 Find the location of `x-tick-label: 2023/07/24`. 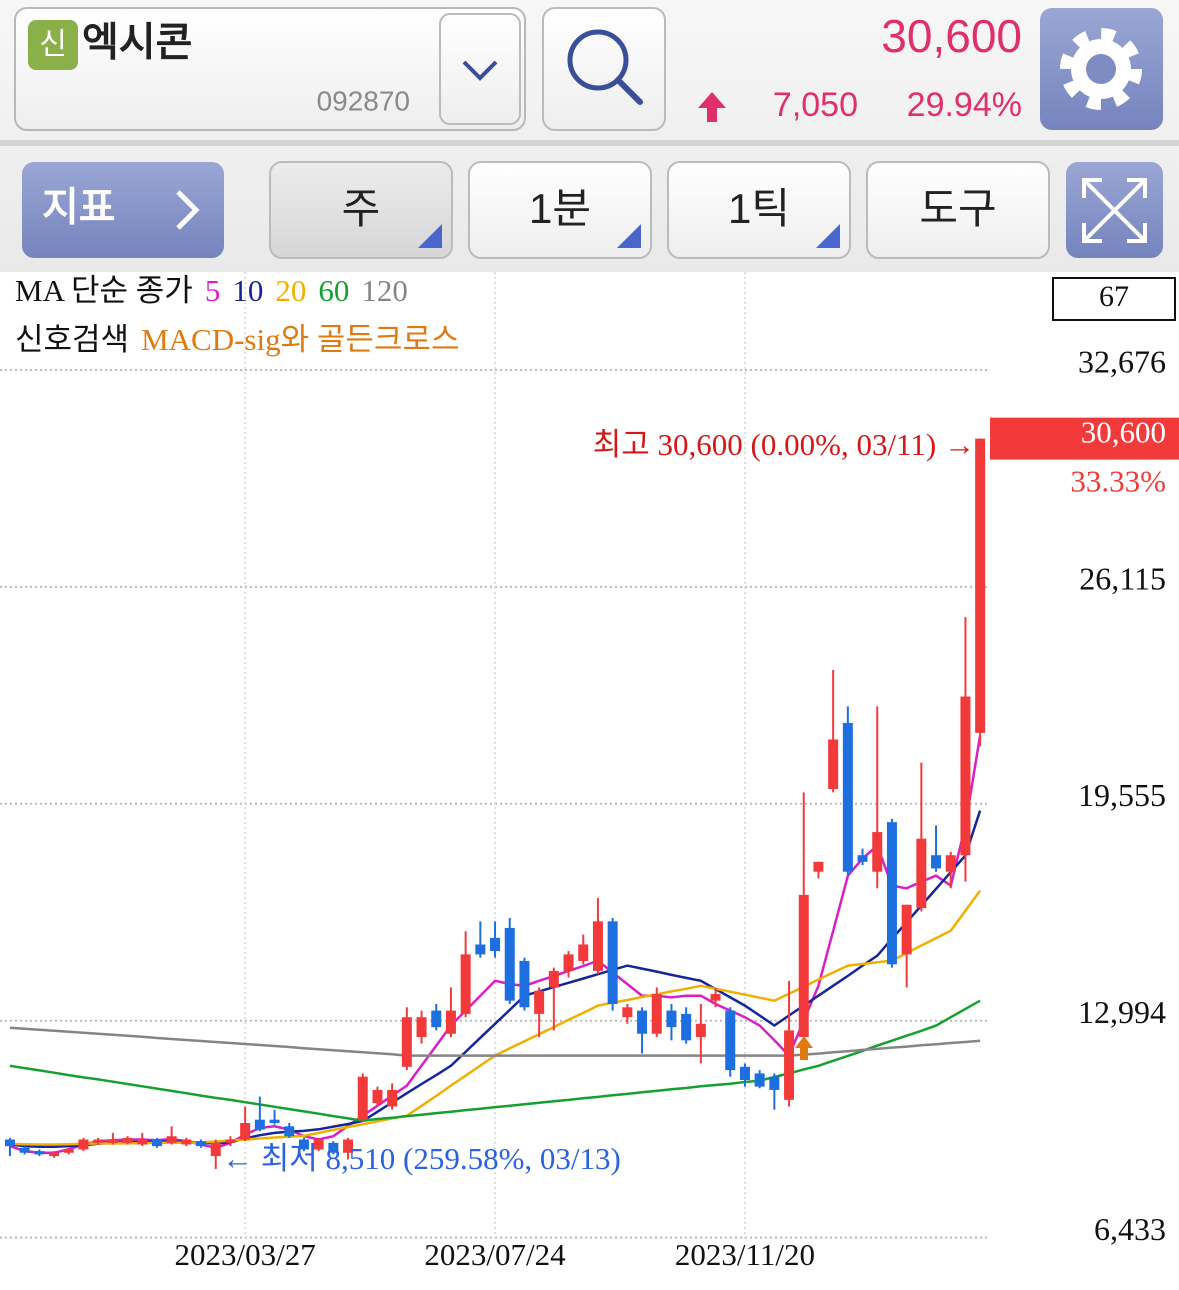

x-tick-label: 2023/07/24 is located at coordinates (495, 1254).